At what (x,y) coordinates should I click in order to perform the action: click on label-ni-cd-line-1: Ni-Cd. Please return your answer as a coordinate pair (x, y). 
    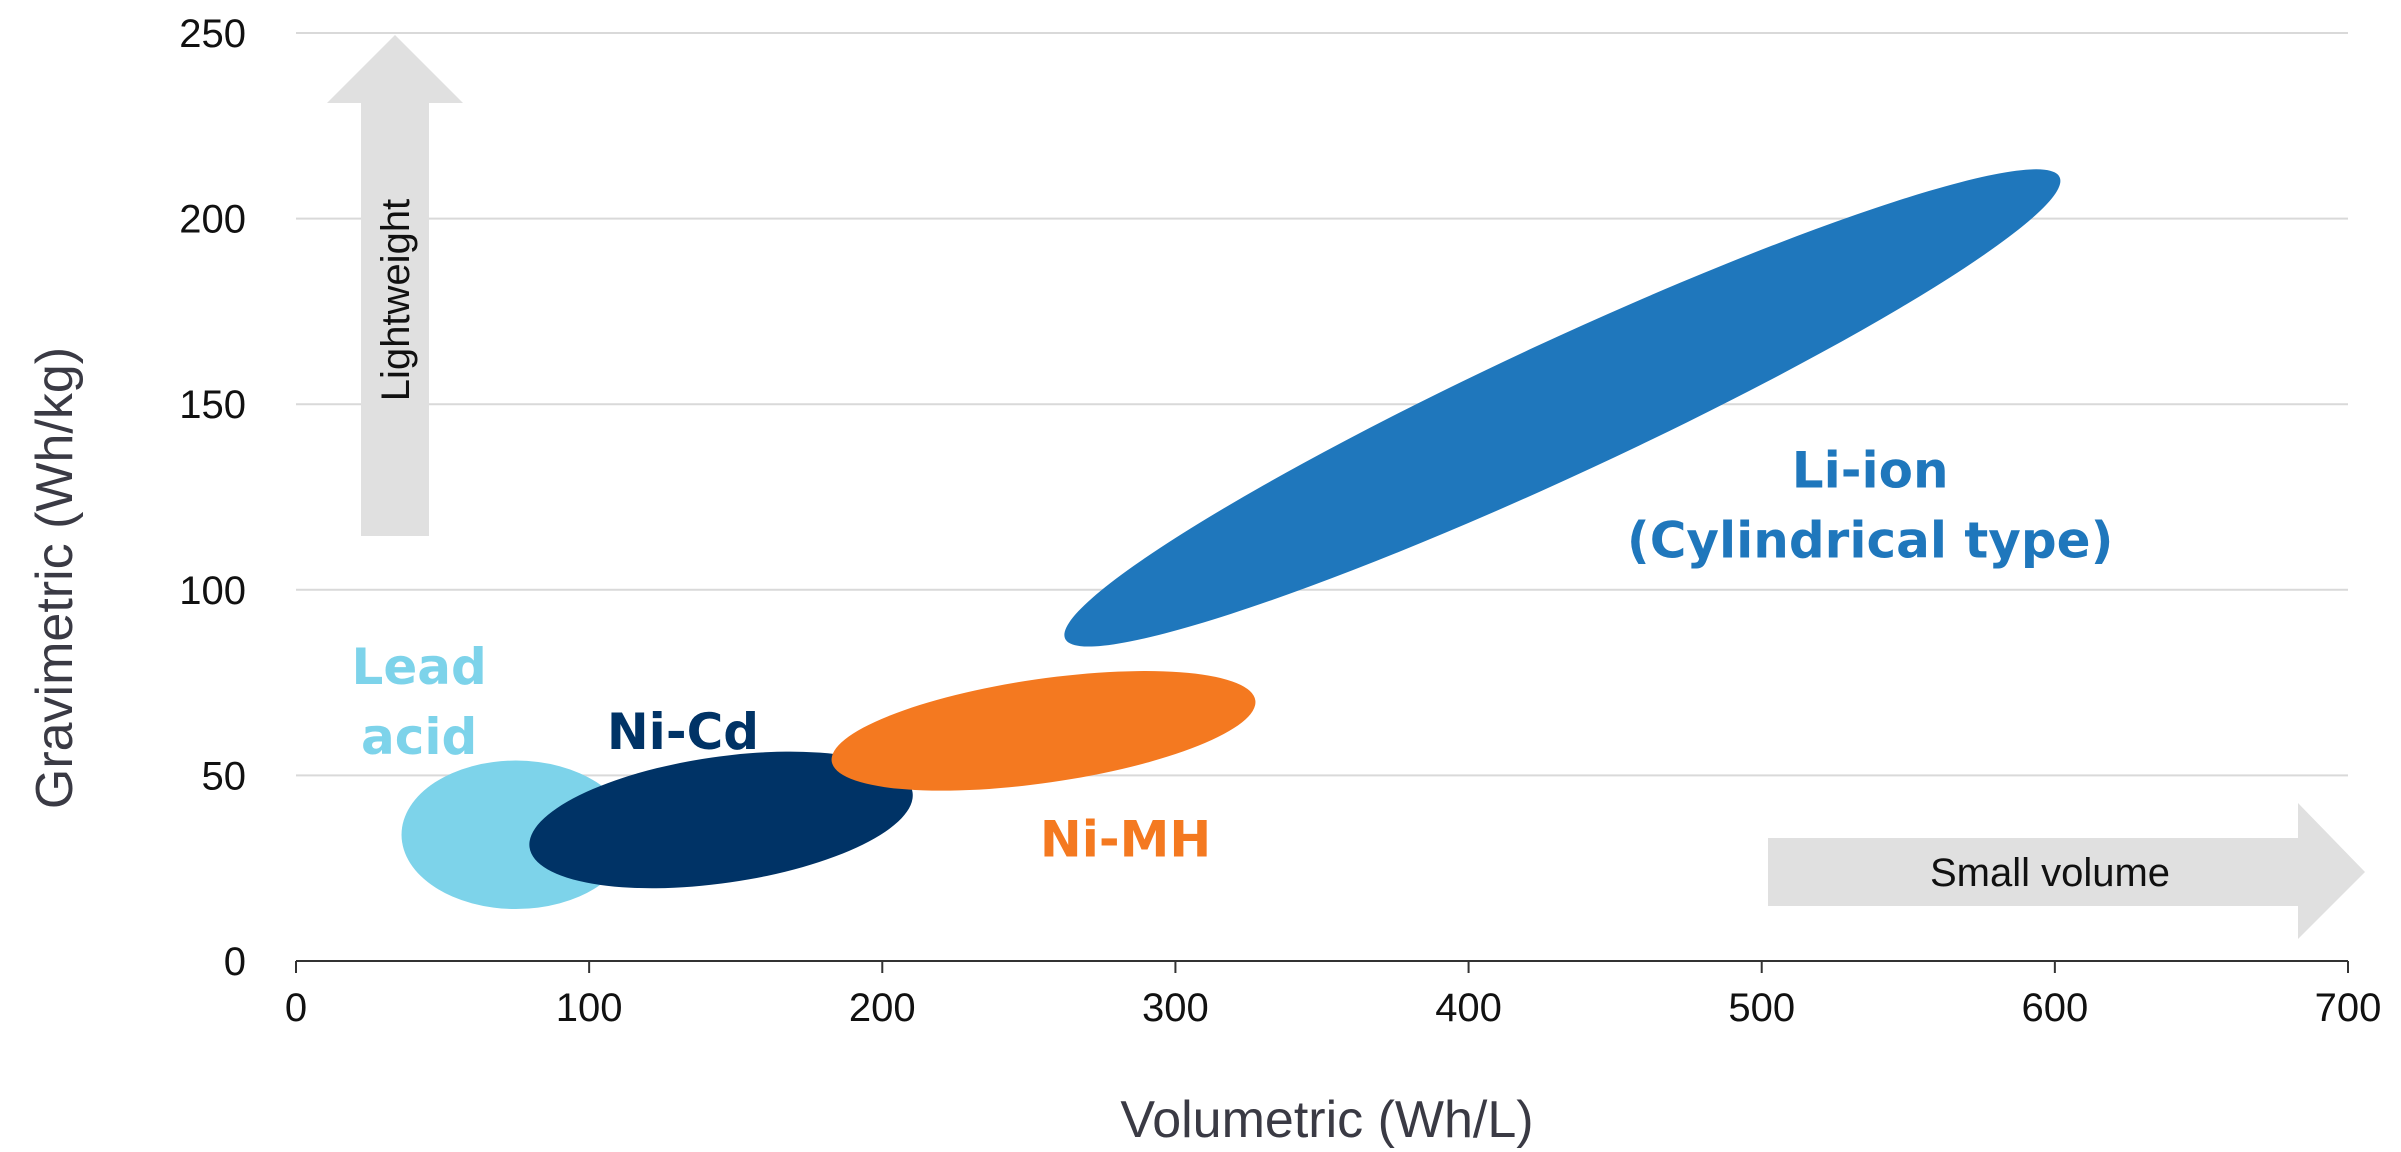
    Looking at the image, I should click on (683, 732).